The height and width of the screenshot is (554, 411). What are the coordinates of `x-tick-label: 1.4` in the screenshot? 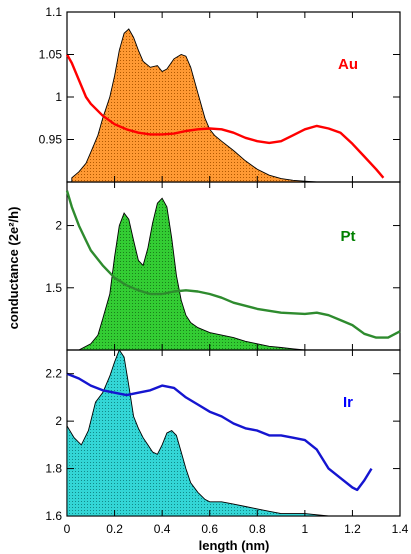 It's located at (400, 529).